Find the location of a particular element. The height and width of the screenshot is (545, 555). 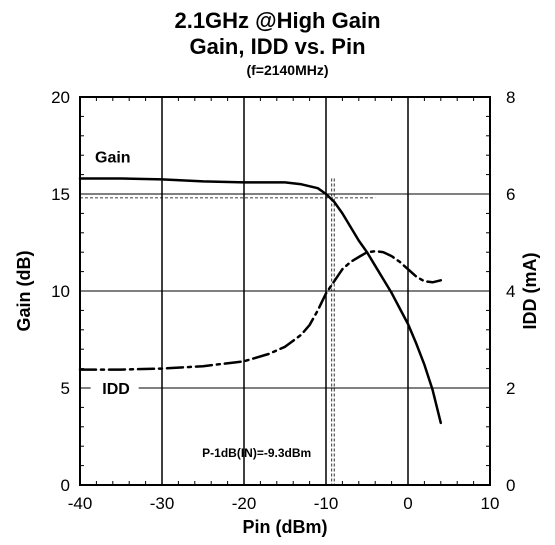

y-tick-label: 15 is located at coordinates (60, 194).